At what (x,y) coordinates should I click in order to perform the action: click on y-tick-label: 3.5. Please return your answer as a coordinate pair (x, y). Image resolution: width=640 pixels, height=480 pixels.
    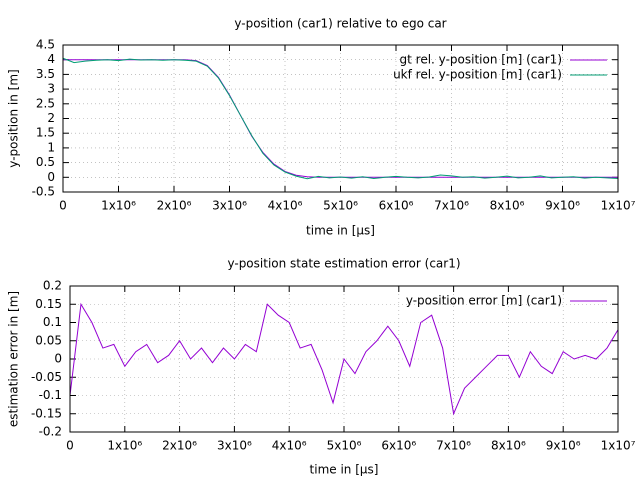
    Looking at the image, I should click on (45, 74).